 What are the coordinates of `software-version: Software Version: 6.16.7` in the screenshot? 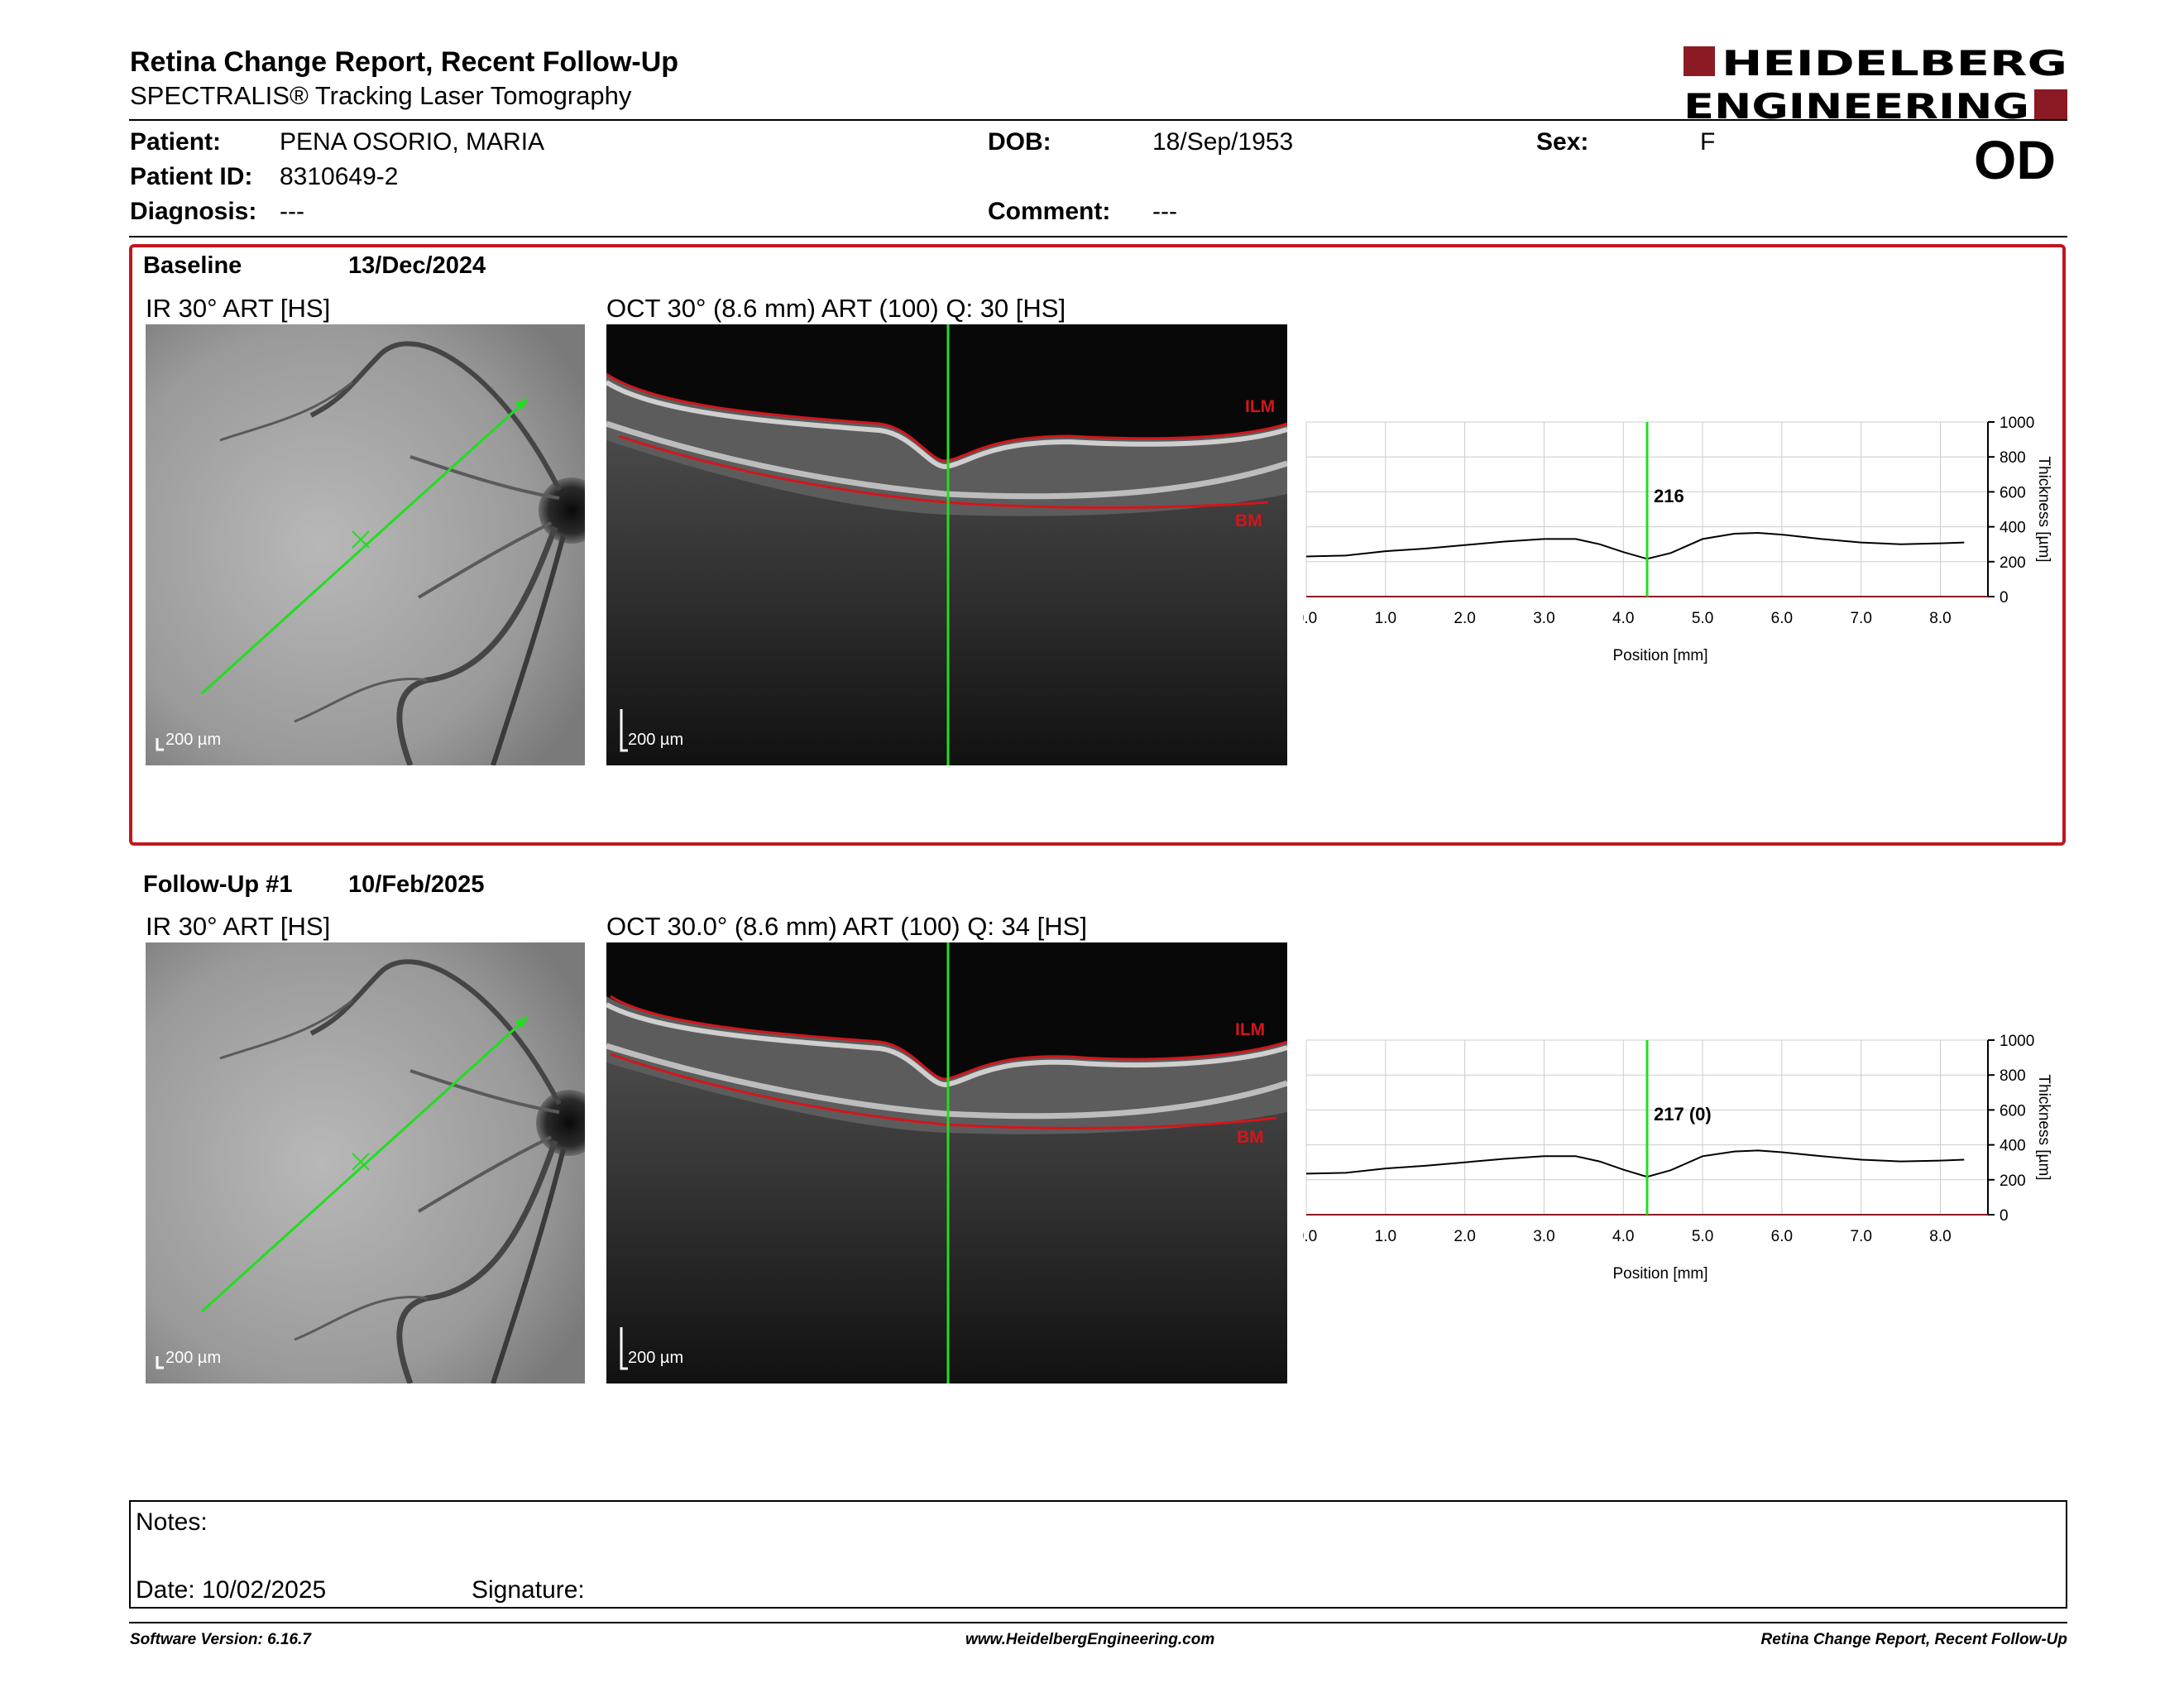 It's located at (220, 1639).